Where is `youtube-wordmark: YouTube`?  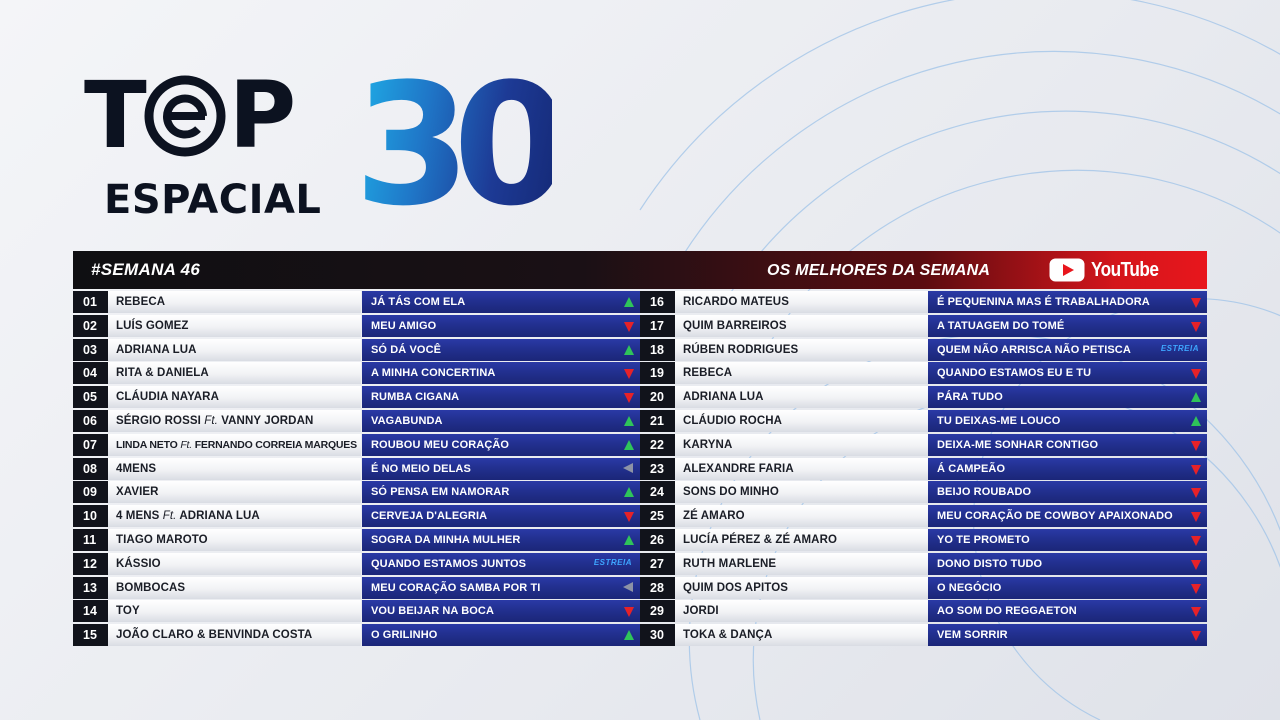 youtube-wordmark: YouTube is located at coordinates (1125, 269).